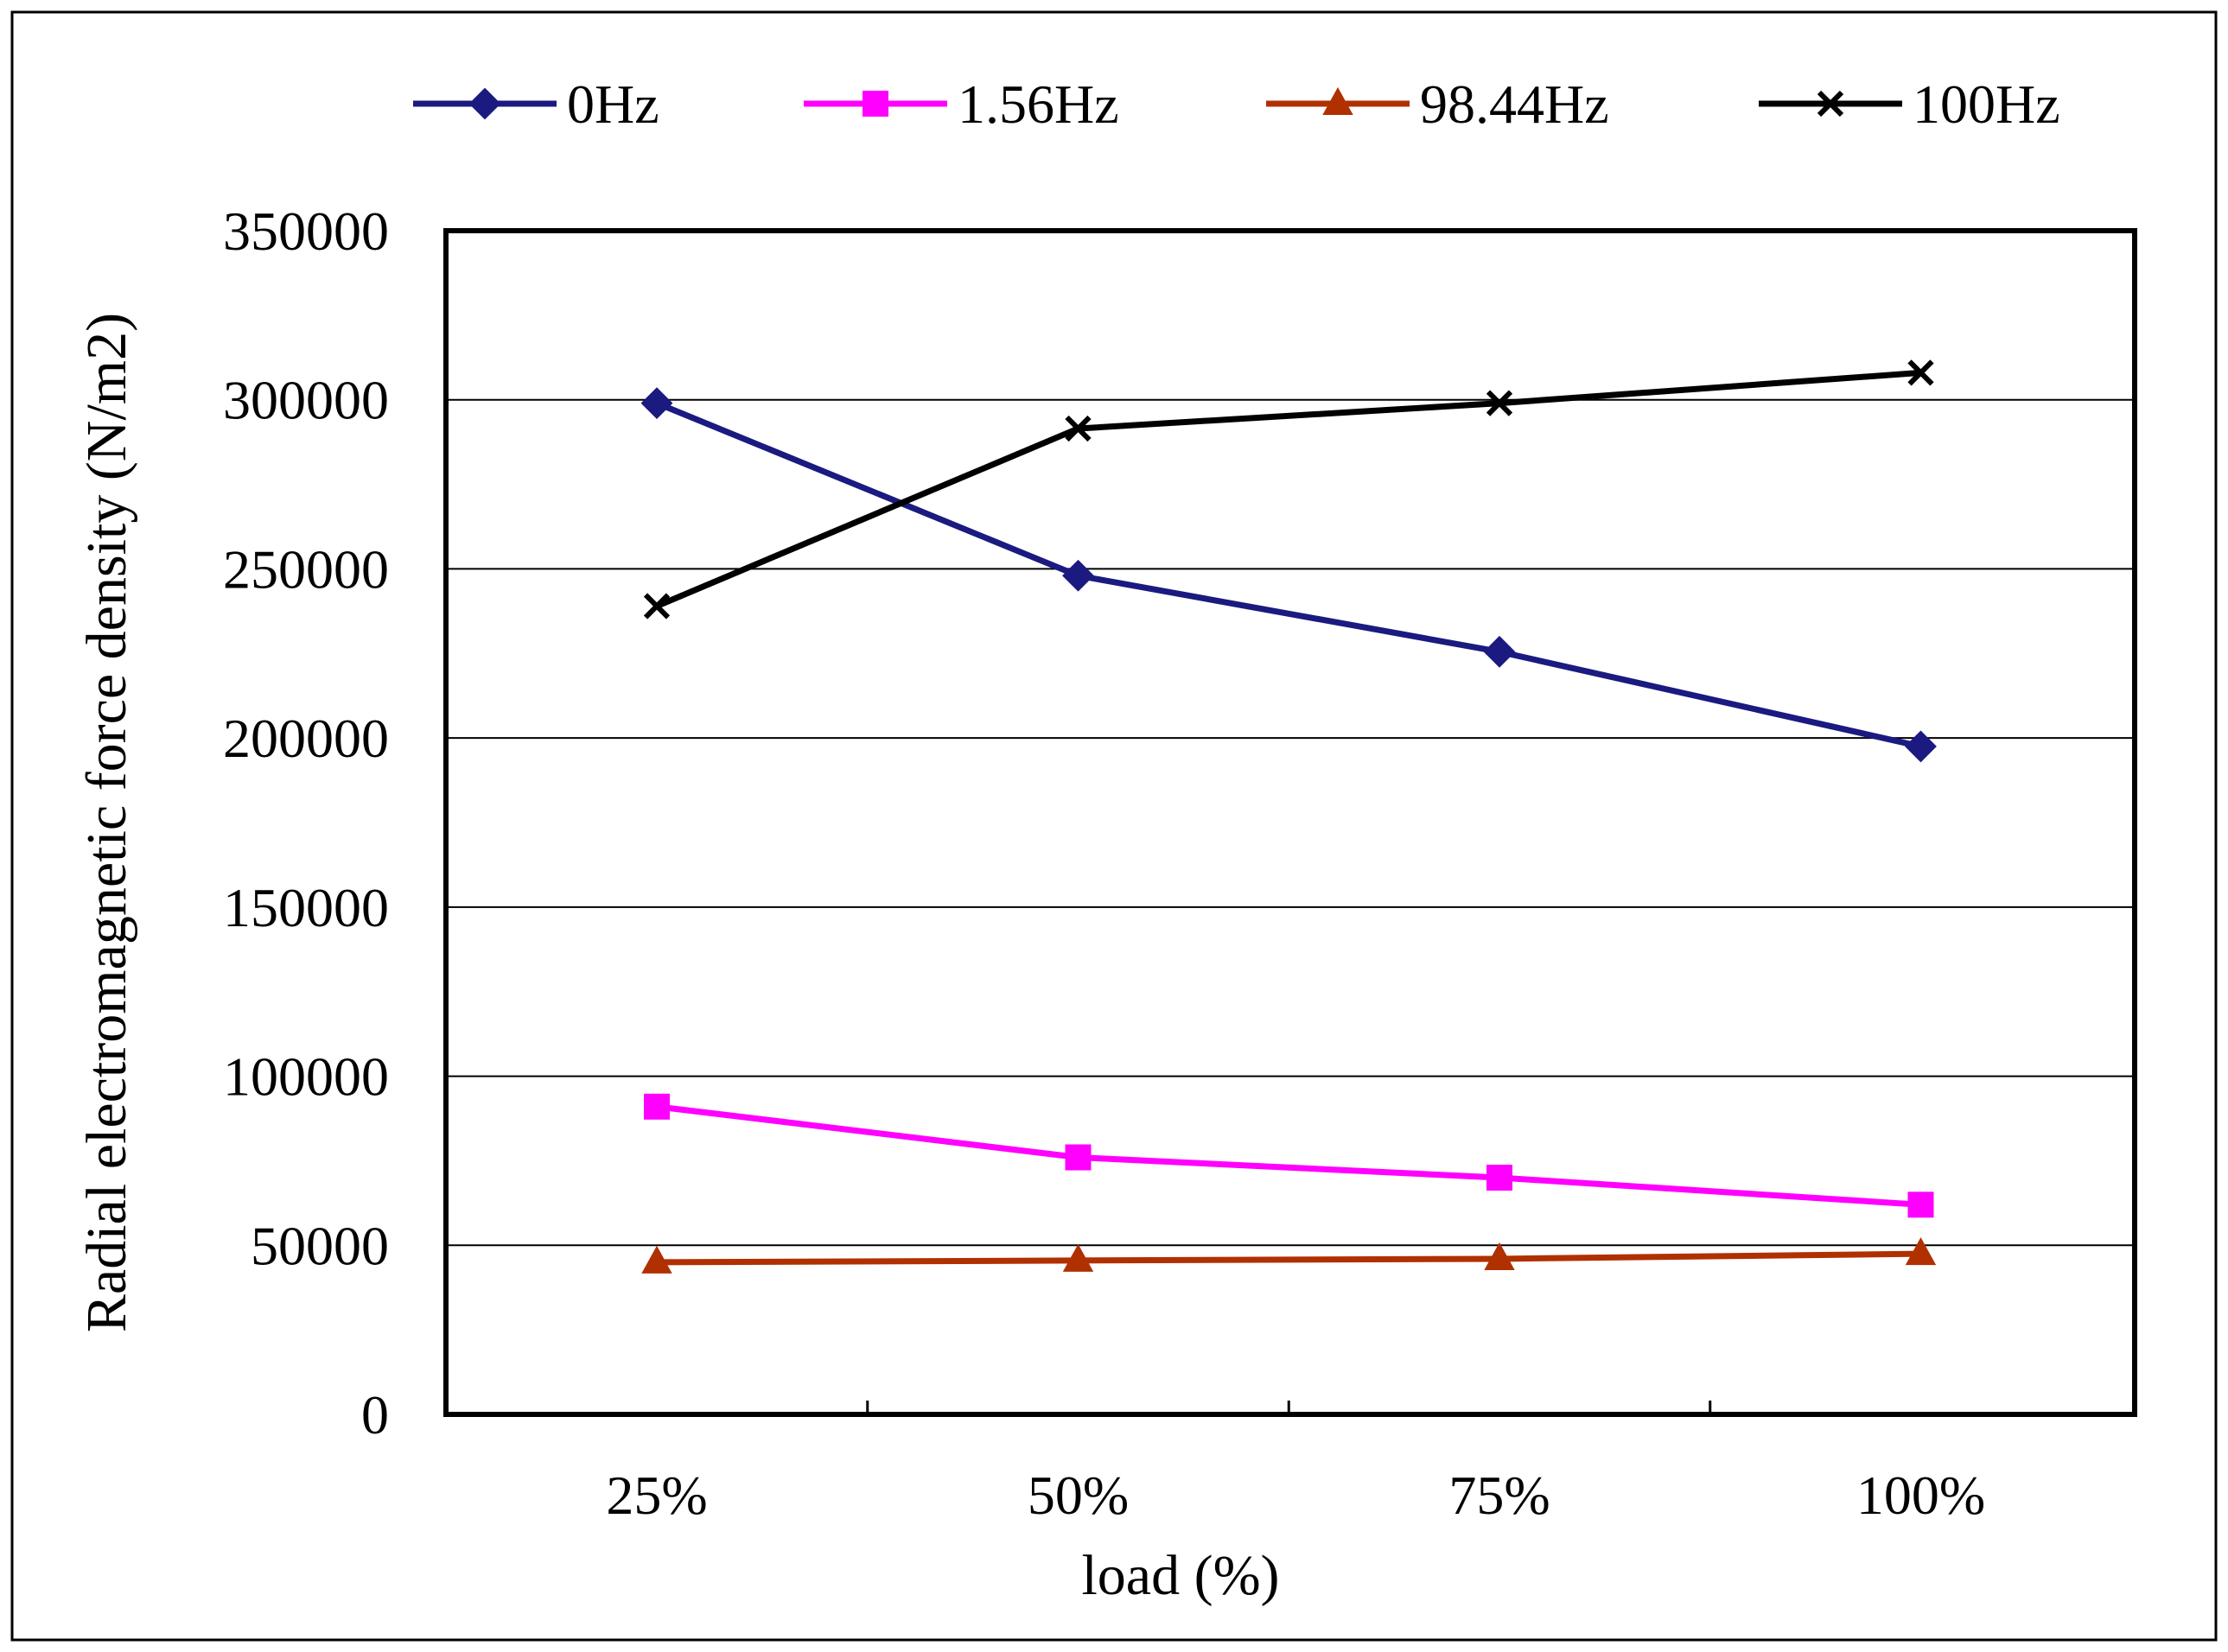  Describe the element at coordinates (536, 104) in the screenshot. I see `legend-item: 0Hz` at that location.